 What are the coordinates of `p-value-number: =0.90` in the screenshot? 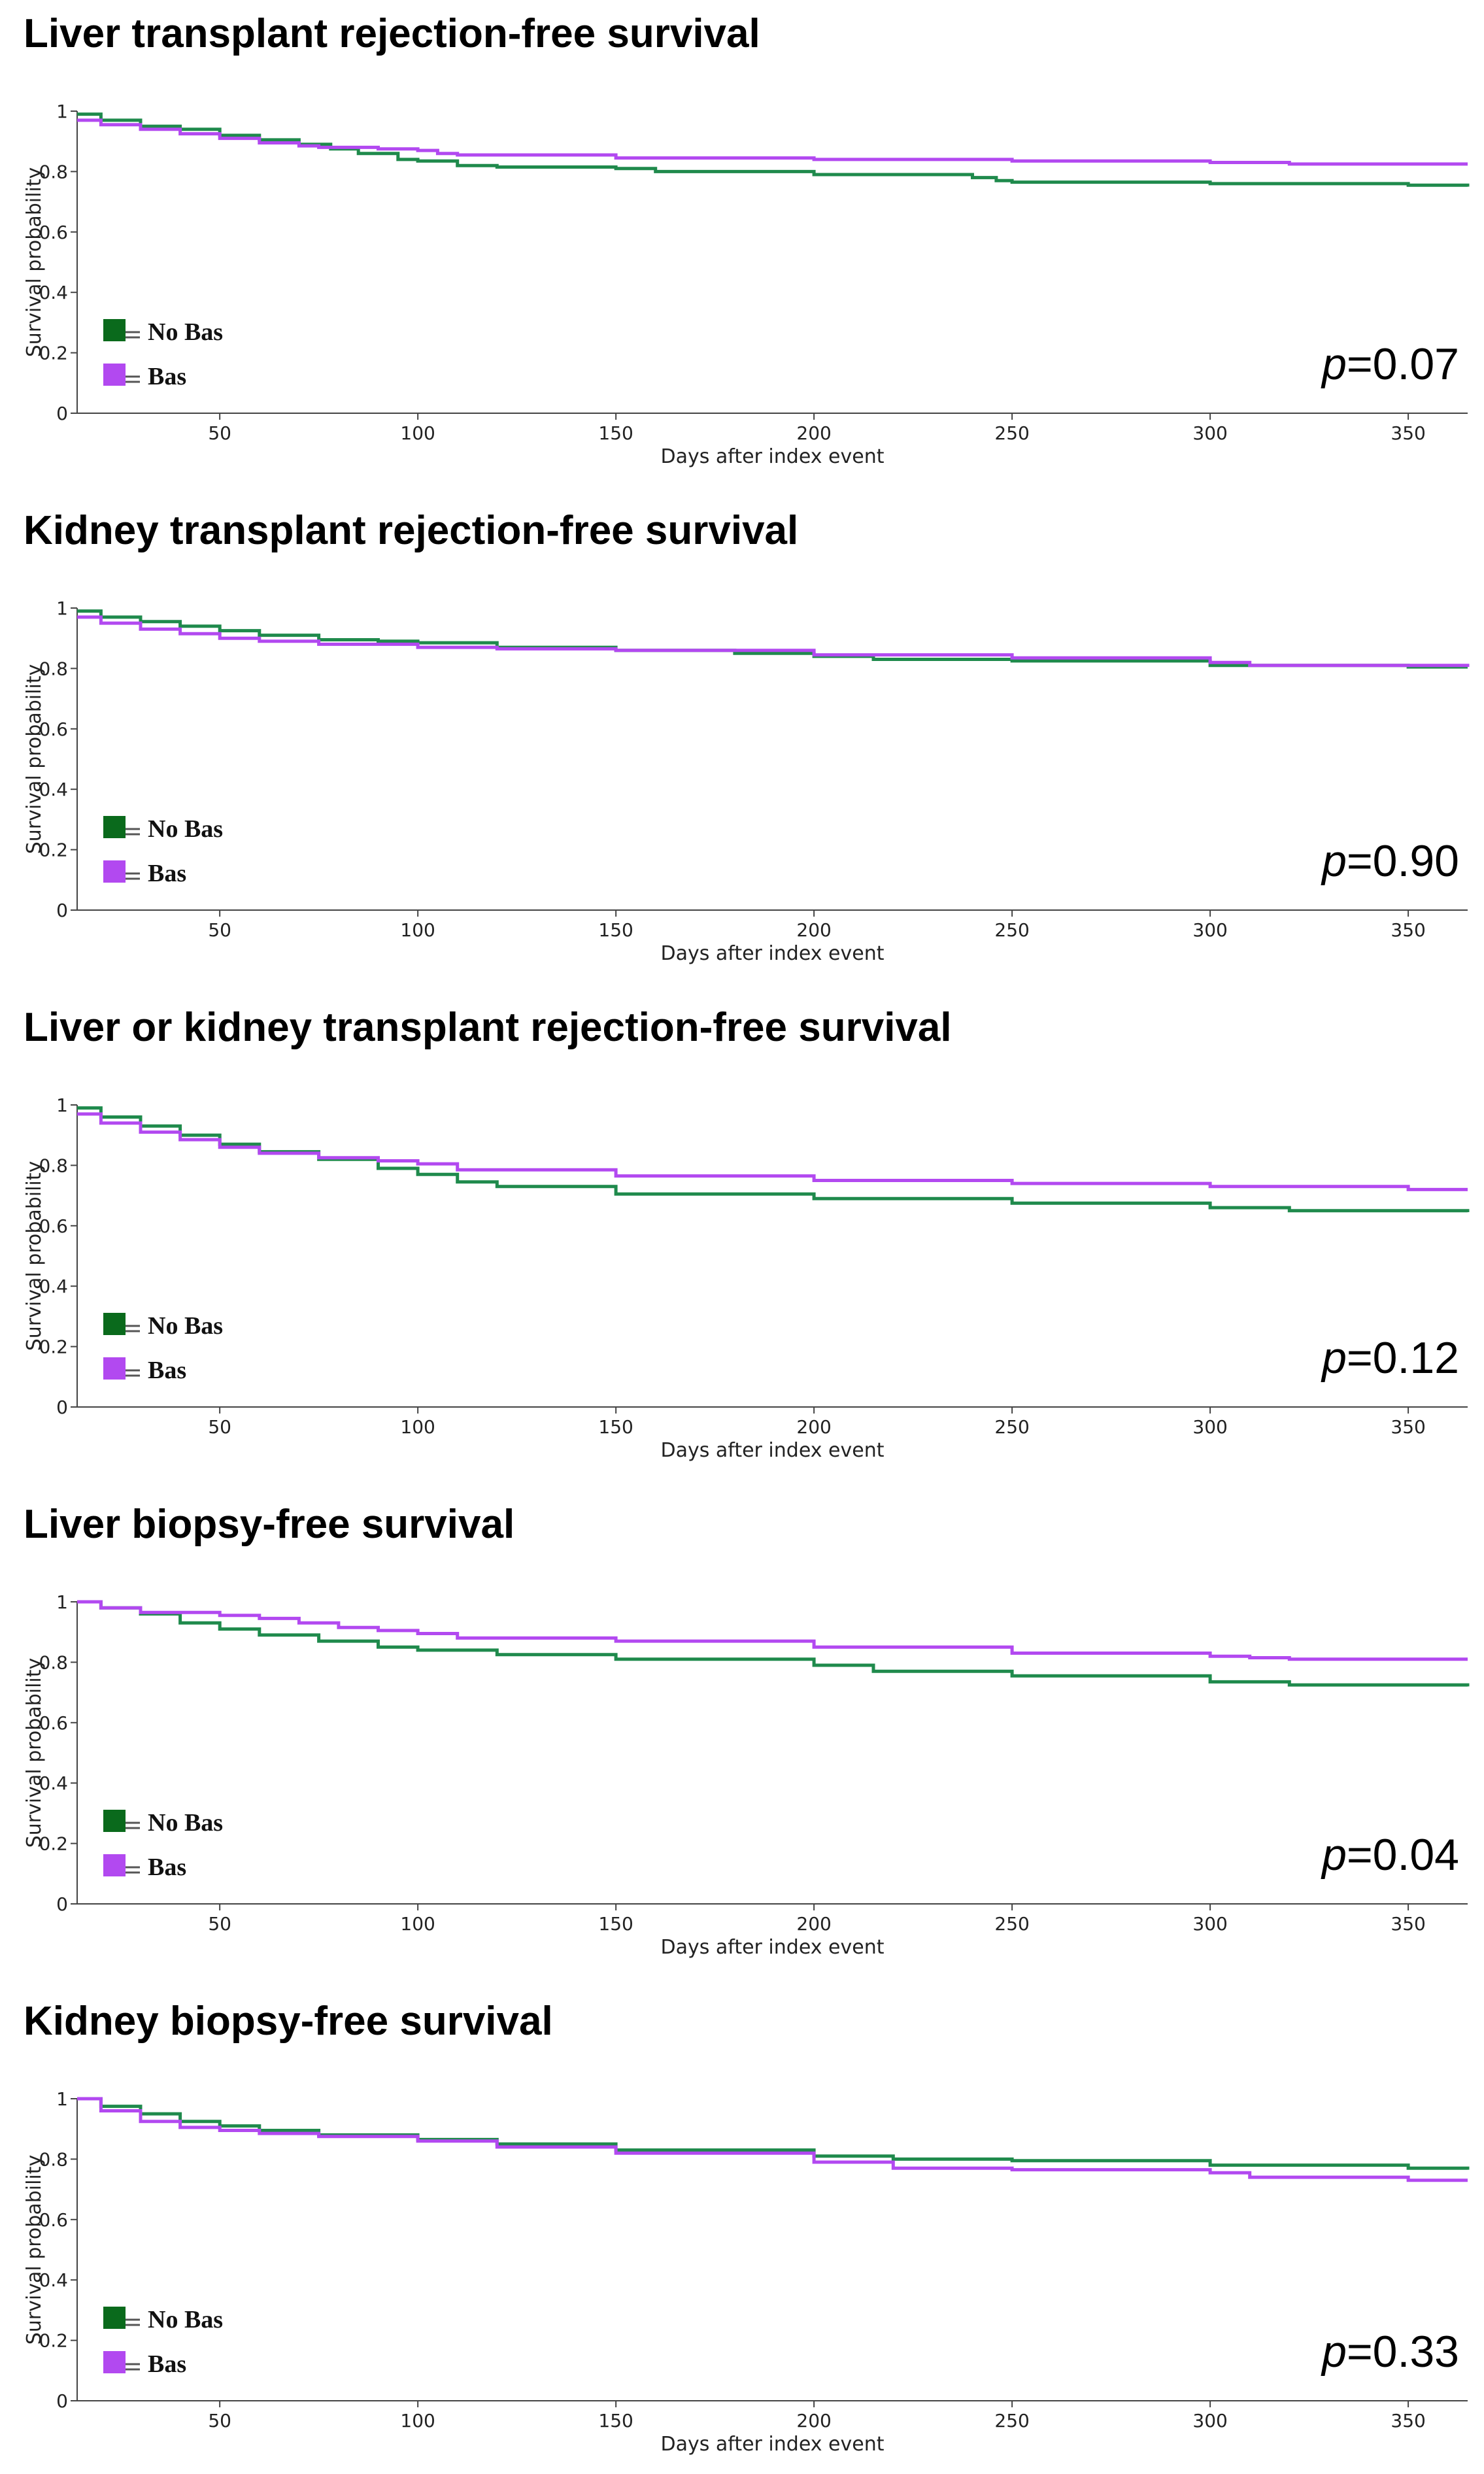 It's located at (1403, 861).